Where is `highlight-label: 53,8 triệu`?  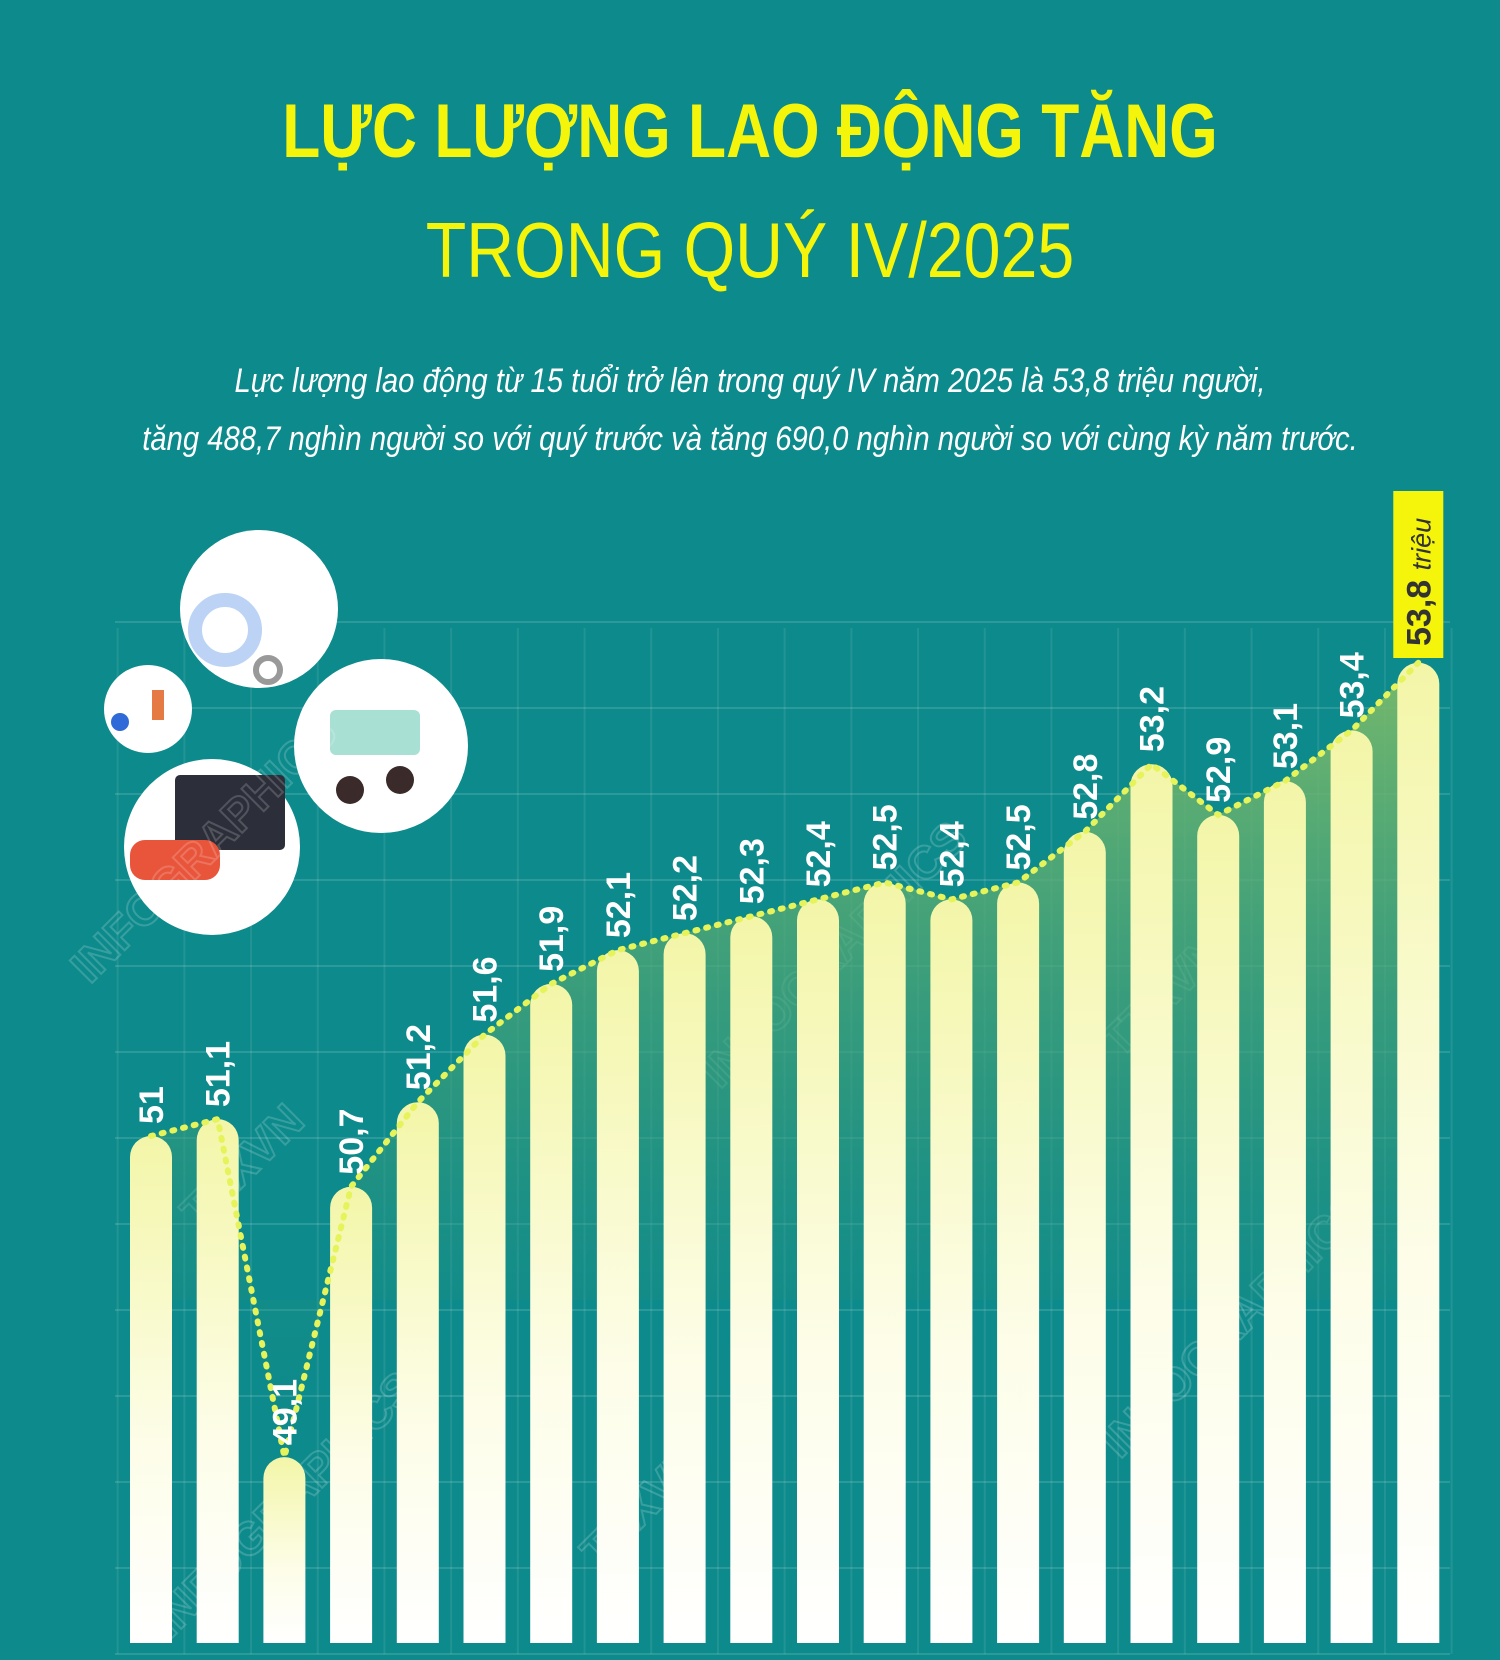
highlight-label: 53,8 triệu is located at coordinates (1419, 582).